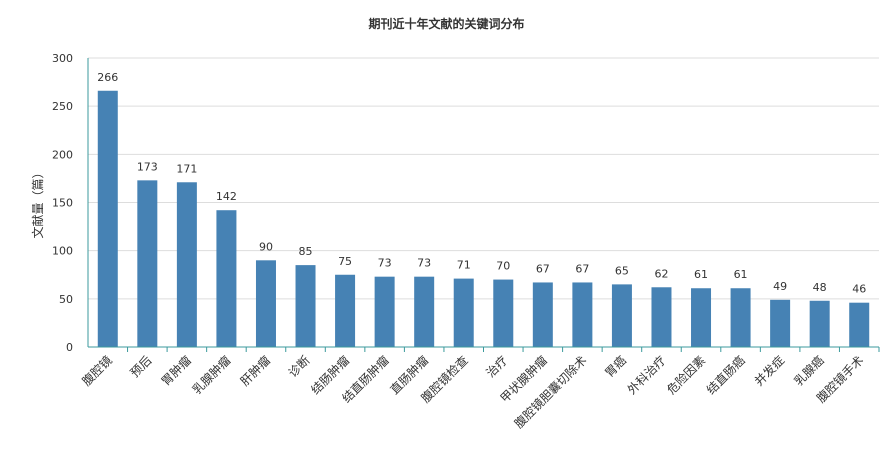 The height and width of the screenshot is (453, 893). What do you see at coordinates (107, 77) in the screenshot?
I see `data-label: 266` at bounding box center [107, 77].